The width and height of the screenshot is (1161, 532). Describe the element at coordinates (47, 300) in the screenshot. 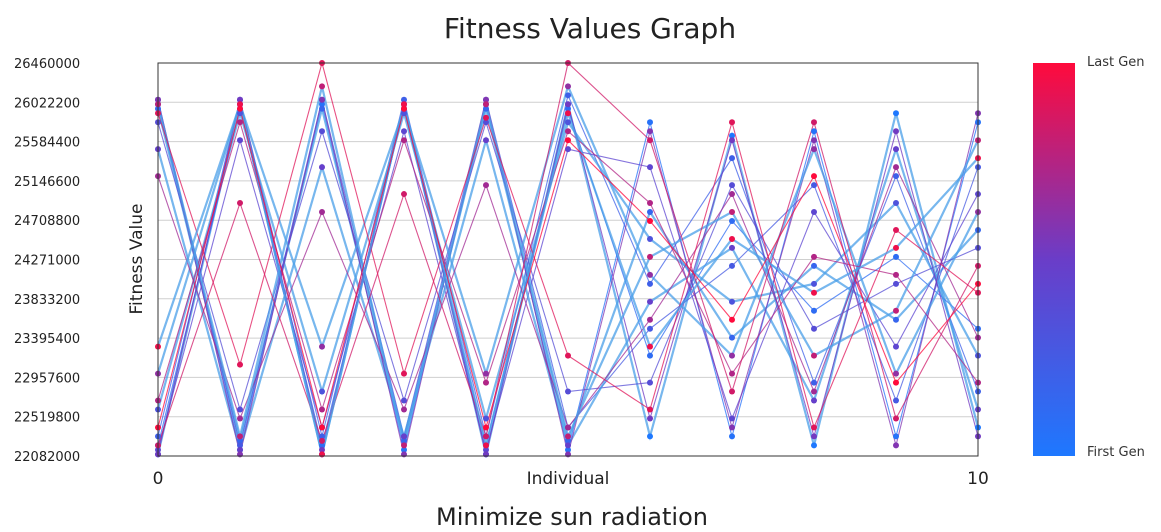

I see `y-tick-label: 23833200` at that location.